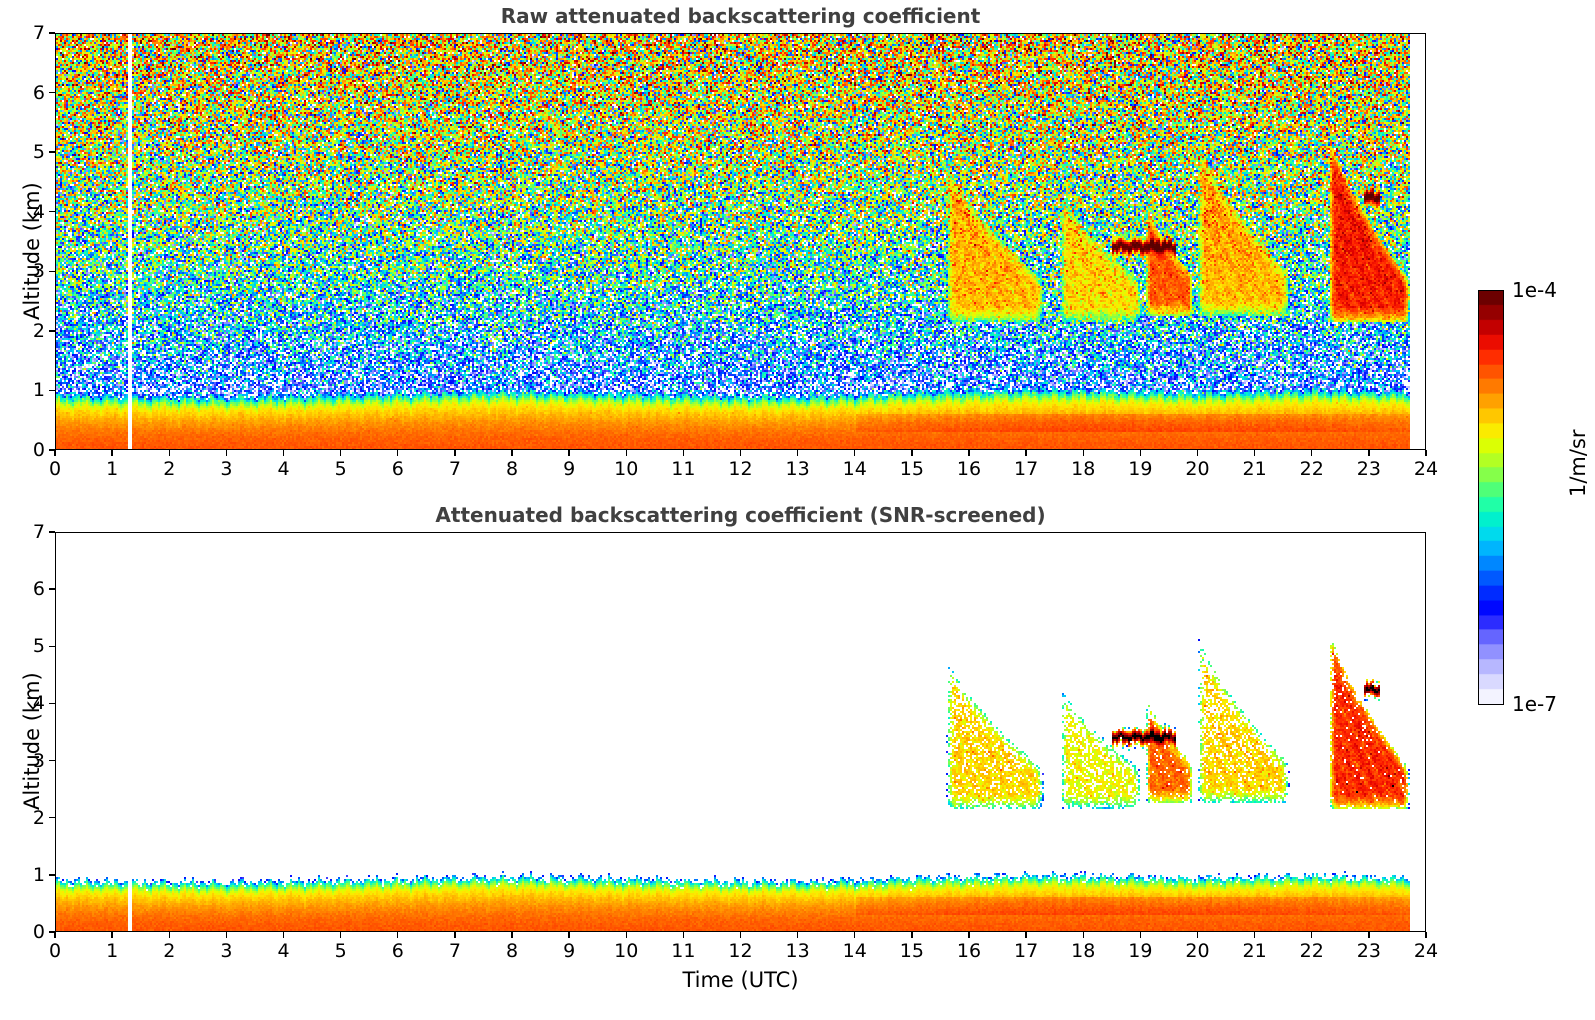  I want to click on y-tick-label-screened-0: 0, so click(38, 932).